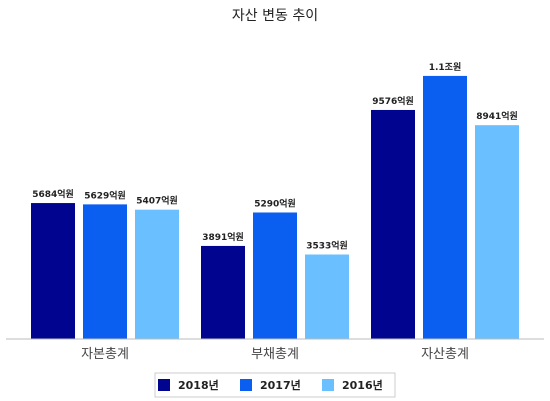  What do you see at coordinates (275, 16) in the screenshot?
I see `chart-title: 자산 변동 추이` at bounding box center [275, 16].